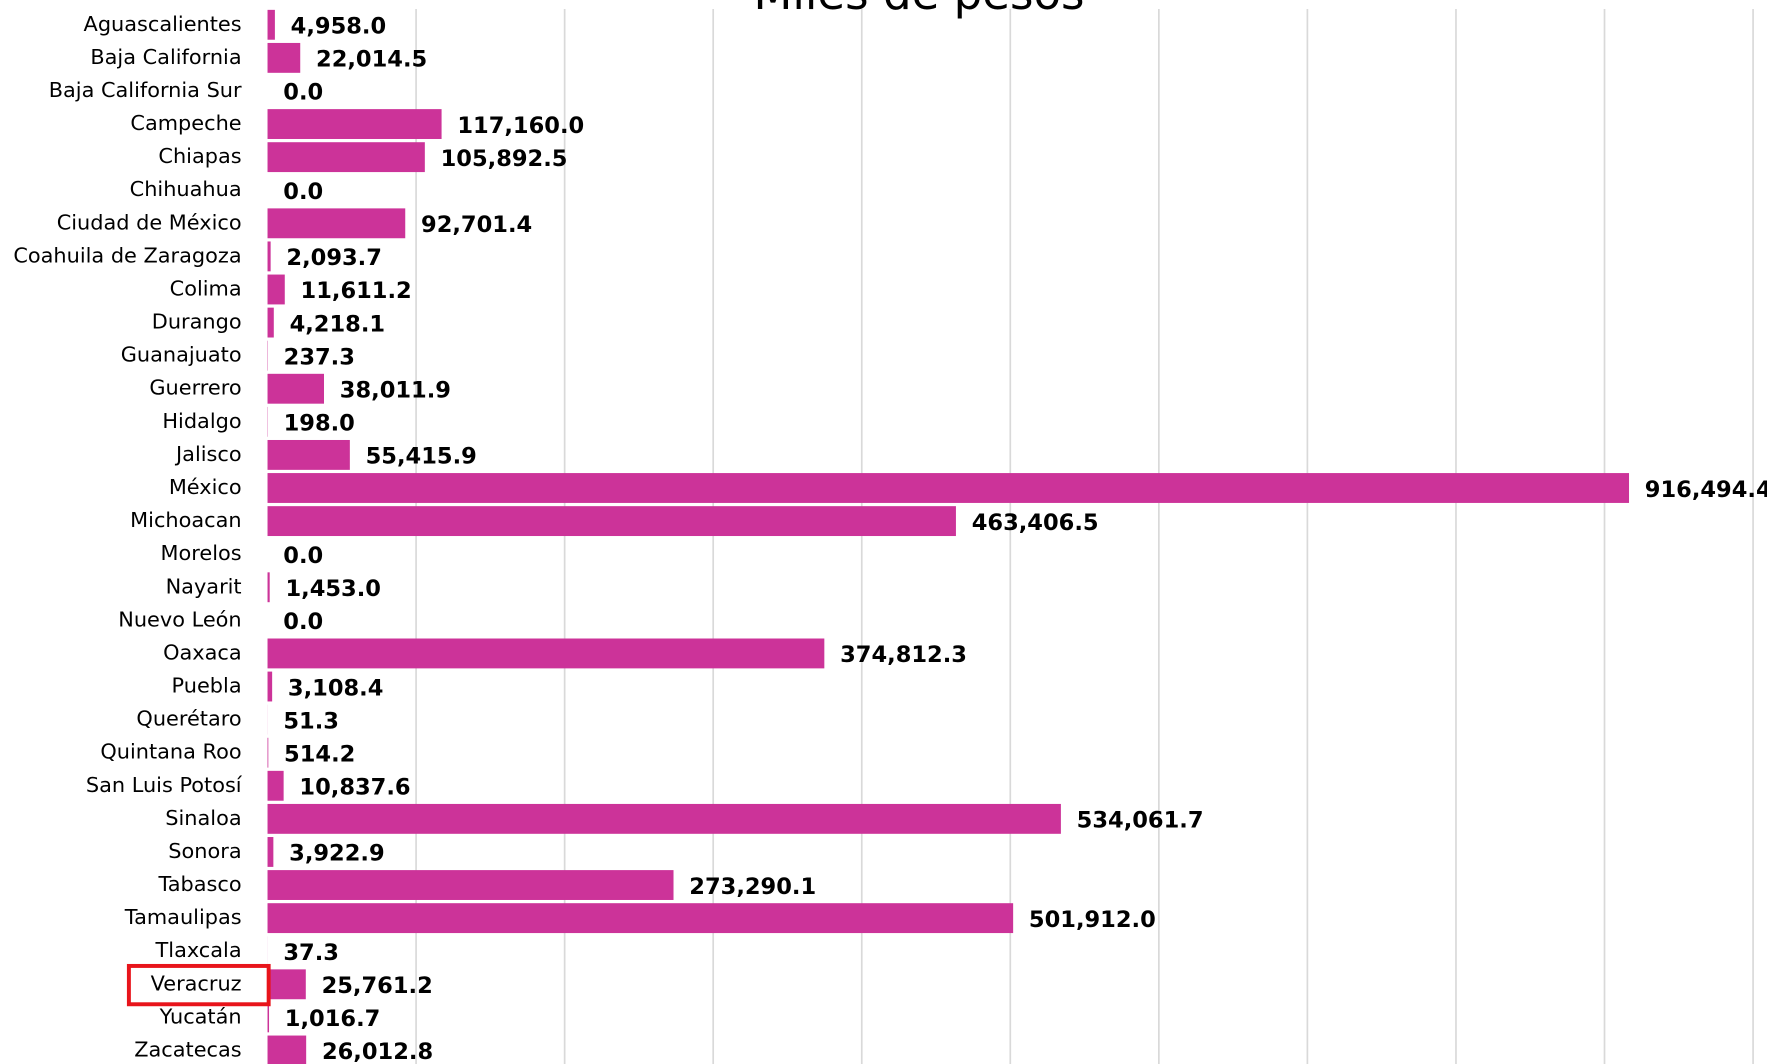 The width and height of the screenshot is (1767, 1064). What do you see at coordinates (903, 655) in the screenshot?
I see `value-label: 374,812.3` at bounding box center [903, 655].